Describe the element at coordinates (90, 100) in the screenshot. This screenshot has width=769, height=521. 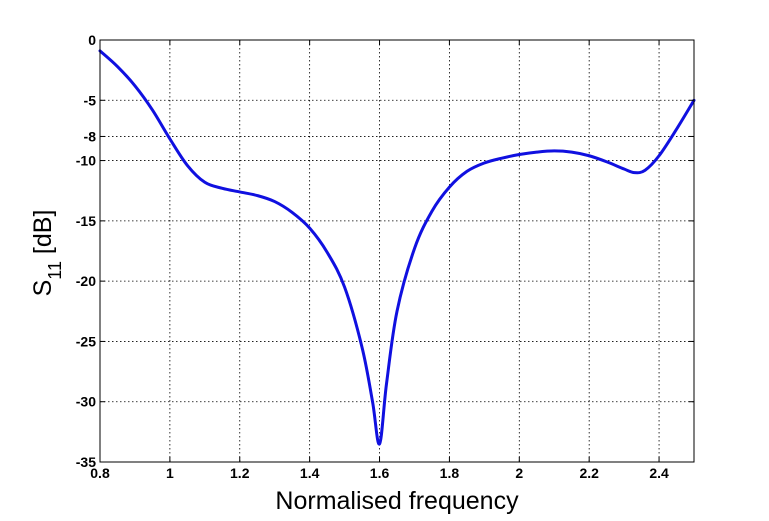
I see `y-tick-label: -5` at that location.